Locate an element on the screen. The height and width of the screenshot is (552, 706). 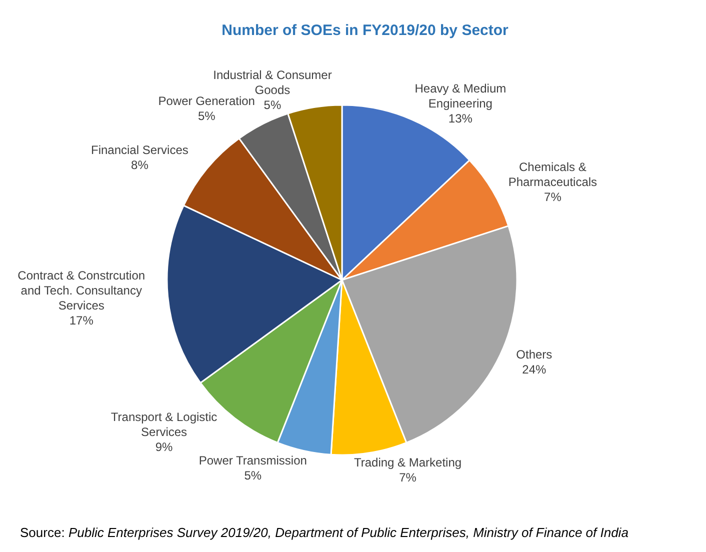
slice-label: Chemicals & Pharmaceuticals is located at coordinates (553, 175).